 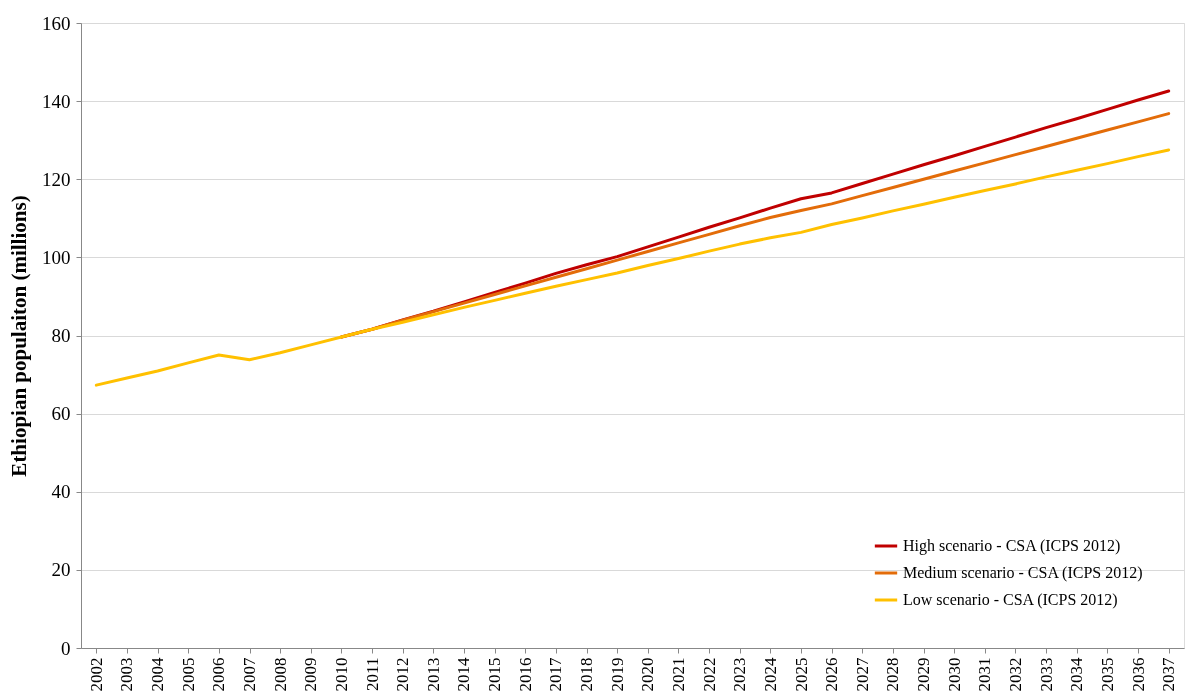 What do you see at coordinates (403, 674) in the screenshot?
I see `x-tick-label: 2012` at bounding box center [403, 674].